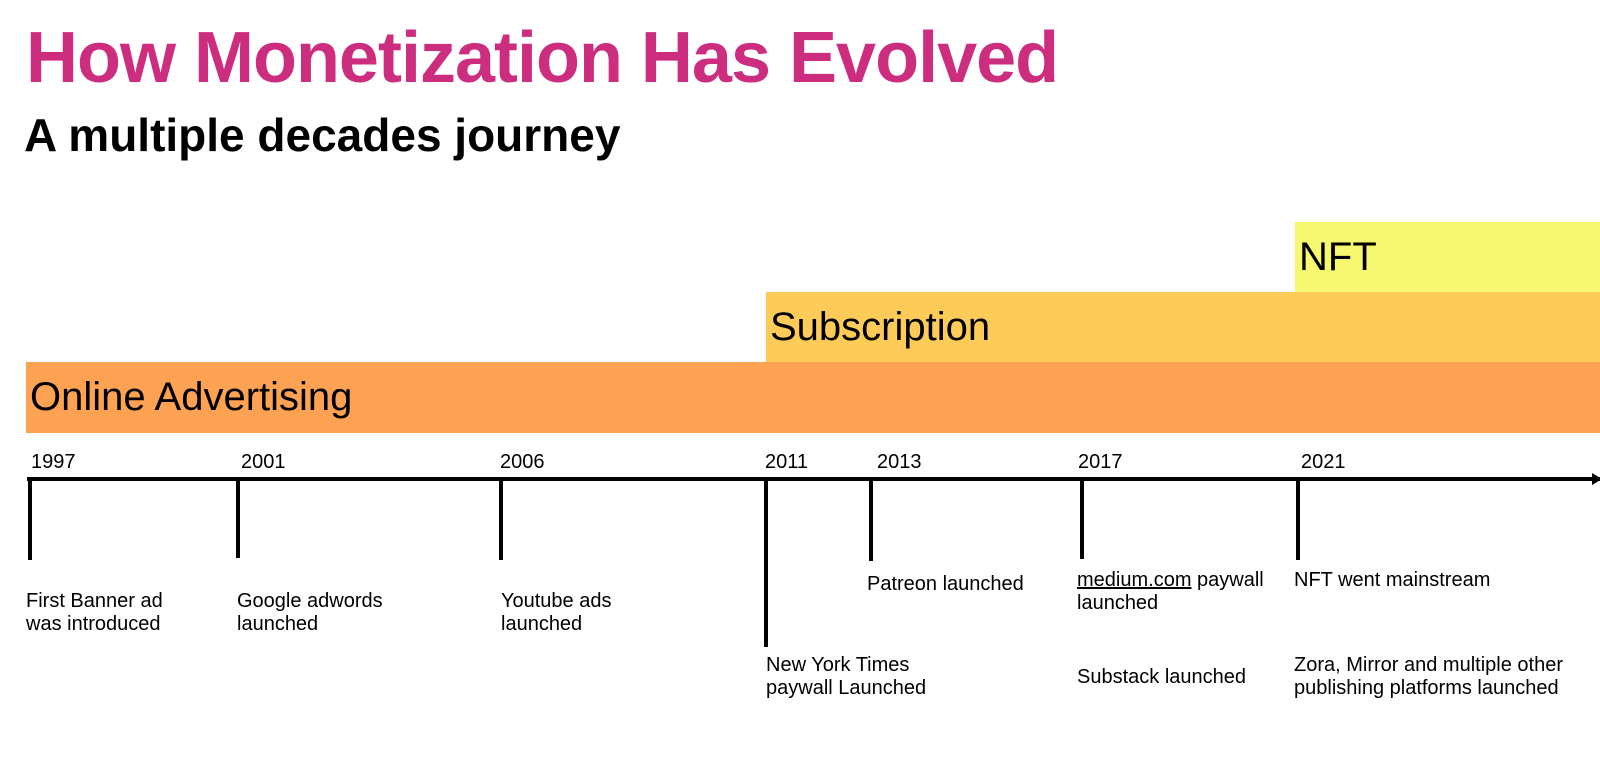 This screenshot has height=784, width=1600. What do you see at coordinates (1298, 519) in the screenshot?
I see `tick-2021` at bounding box center [1298, 519].